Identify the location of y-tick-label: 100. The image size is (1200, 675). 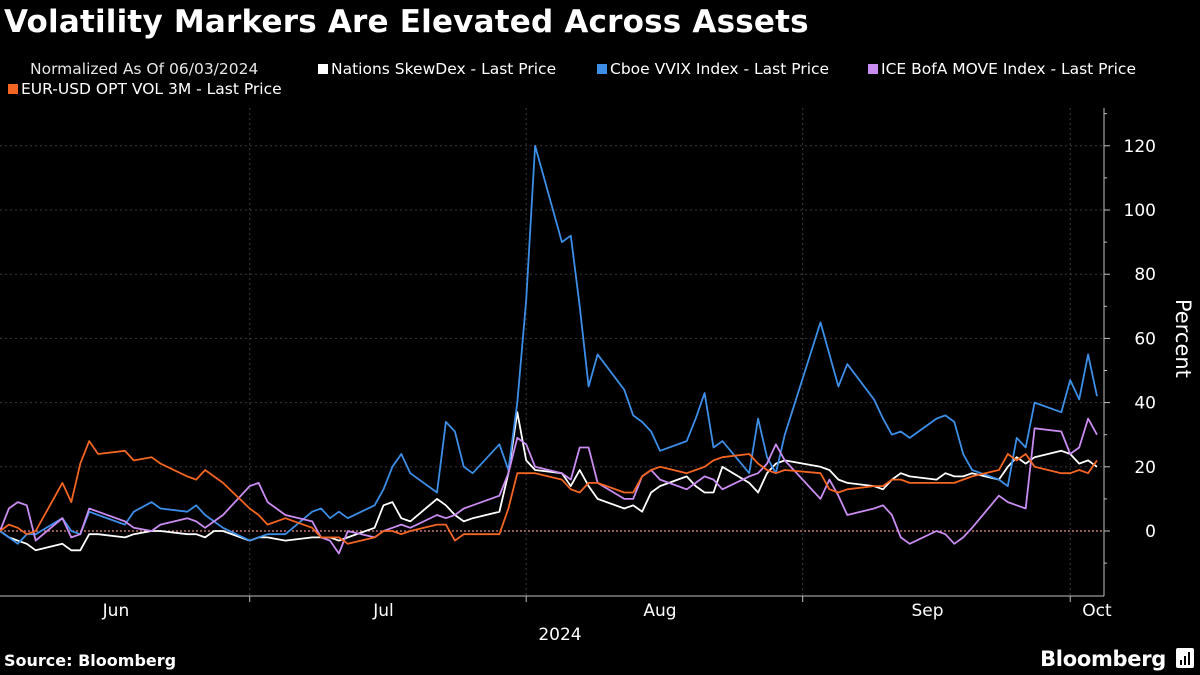
(1140, 211).